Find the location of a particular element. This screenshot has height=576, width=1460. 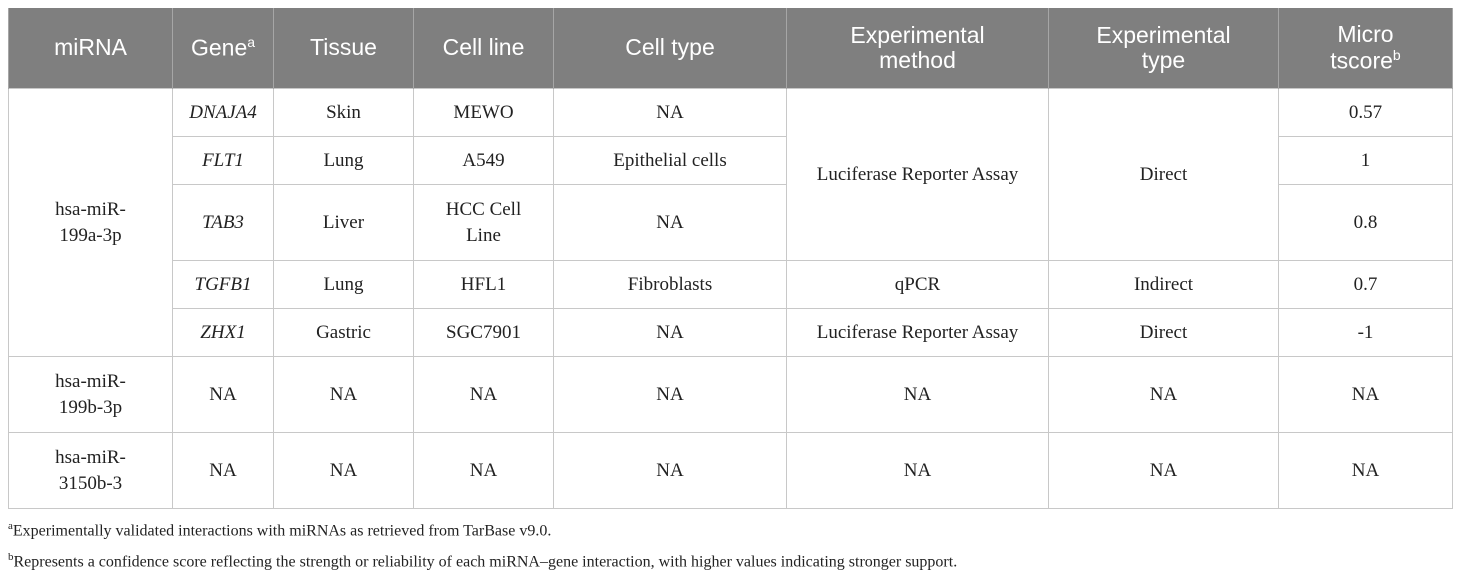

cell-line-cell: HCC Cell Line is located at coordinates (483, 222).